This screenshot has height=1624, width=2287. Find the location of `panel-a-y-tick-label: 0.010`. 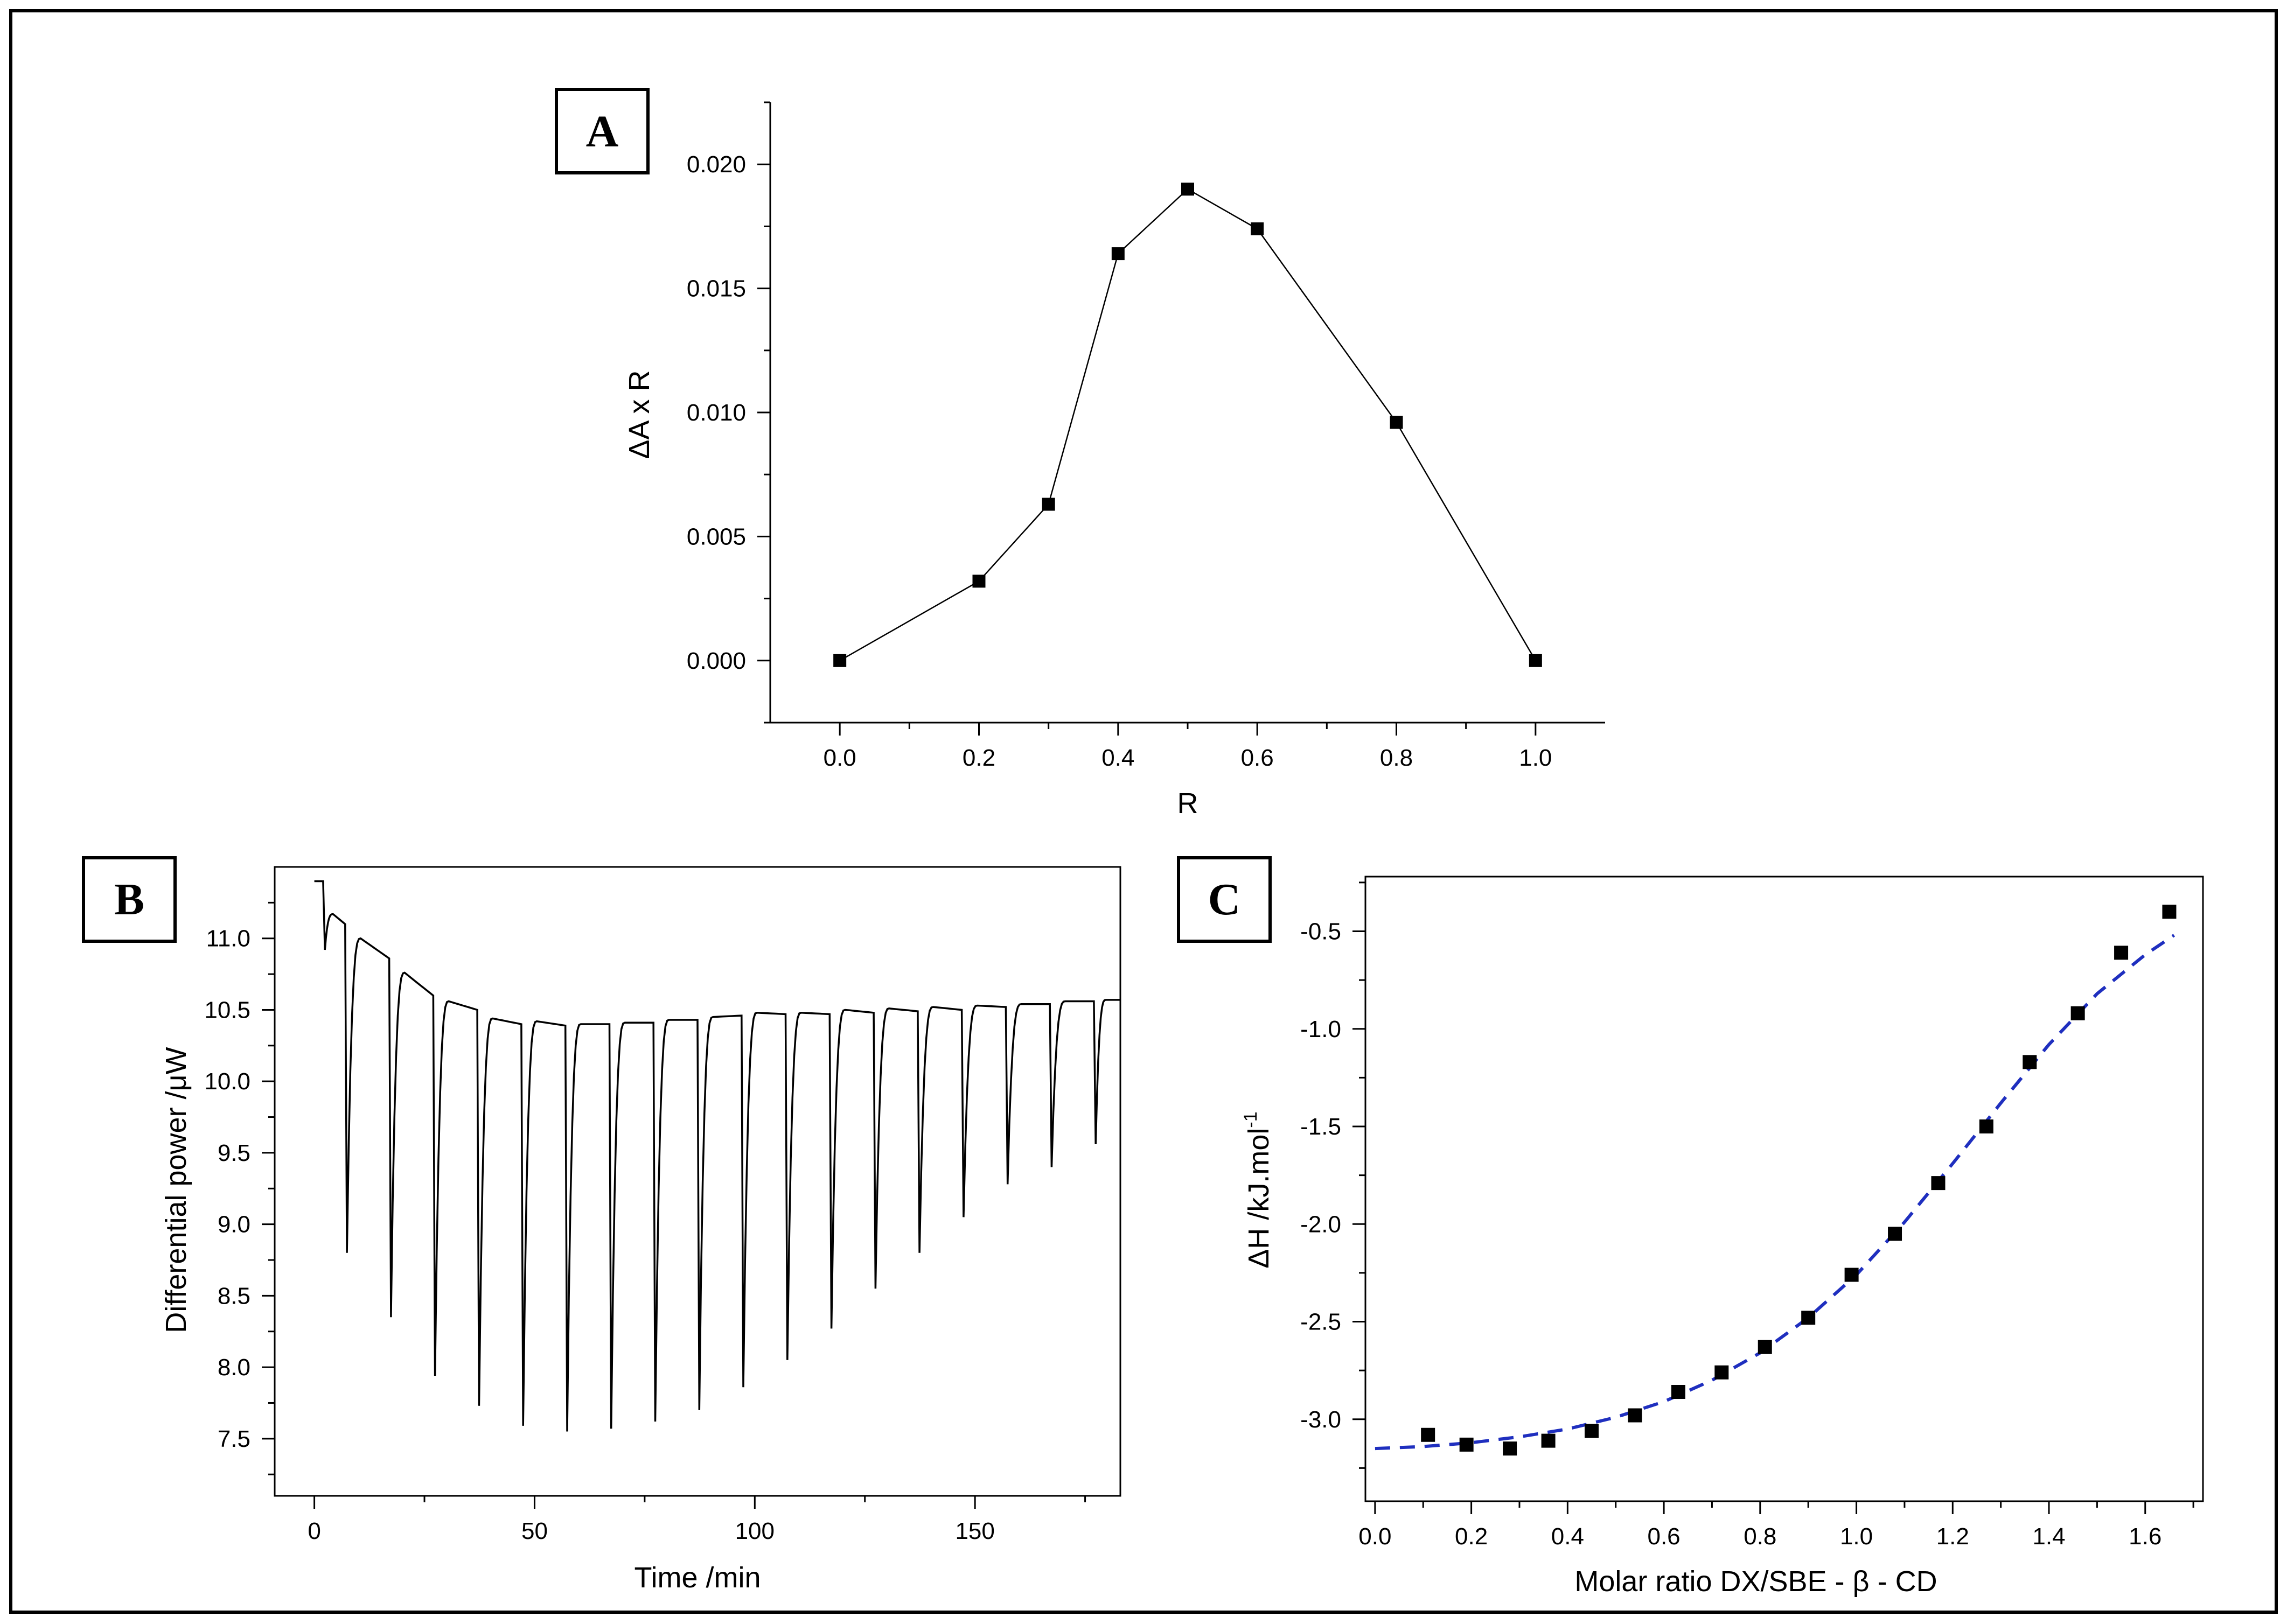

panel-a-y-tick-label: 0.010 is located at coordinates (716, 413).